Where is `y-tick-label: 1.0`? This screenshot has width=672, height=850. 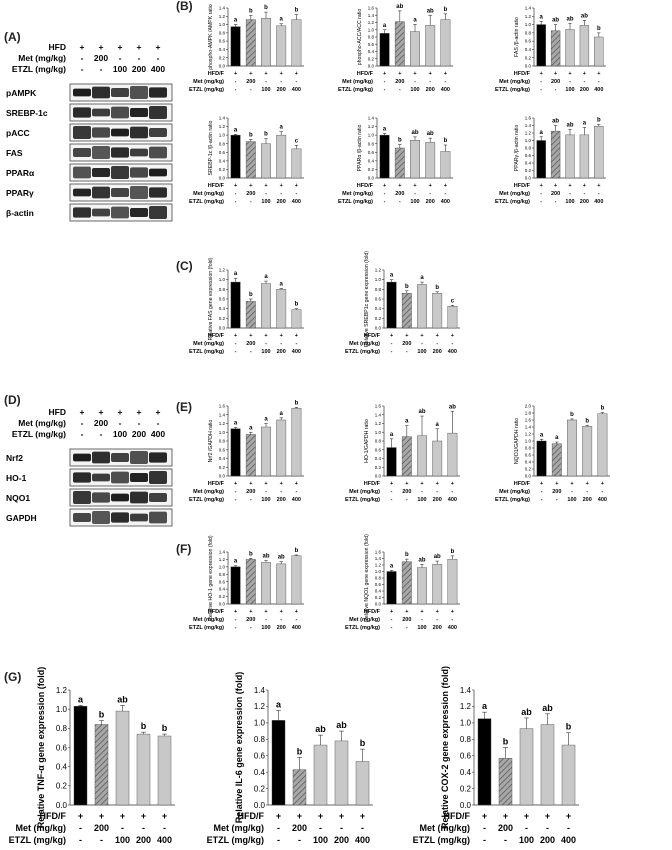
y-tick-label: 1.0 is located at coordinates (222, 432).